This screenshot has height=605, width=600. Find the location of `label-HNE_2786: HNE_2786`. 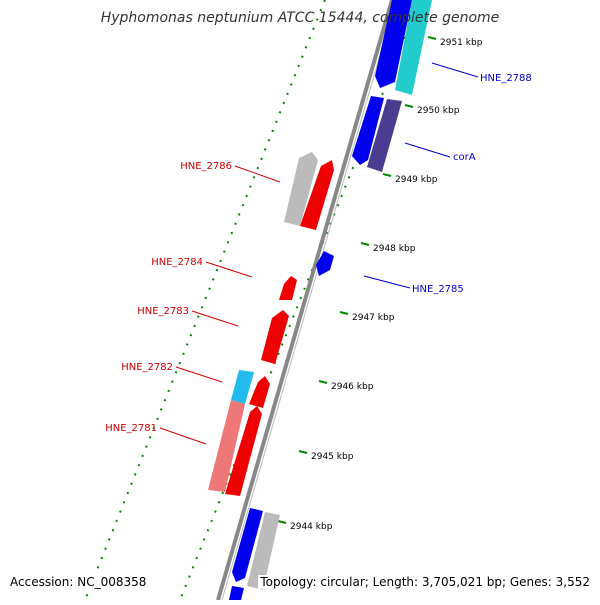

label-HNE_2786: HNE_2786 is located at coordinates (206, 166).